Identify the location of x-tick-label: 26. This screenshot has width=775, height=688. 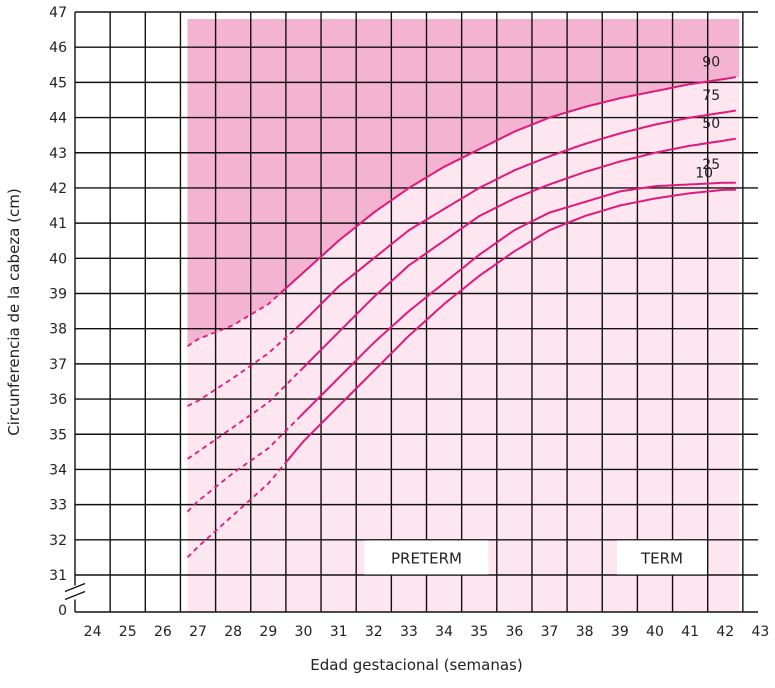
(163, 632).